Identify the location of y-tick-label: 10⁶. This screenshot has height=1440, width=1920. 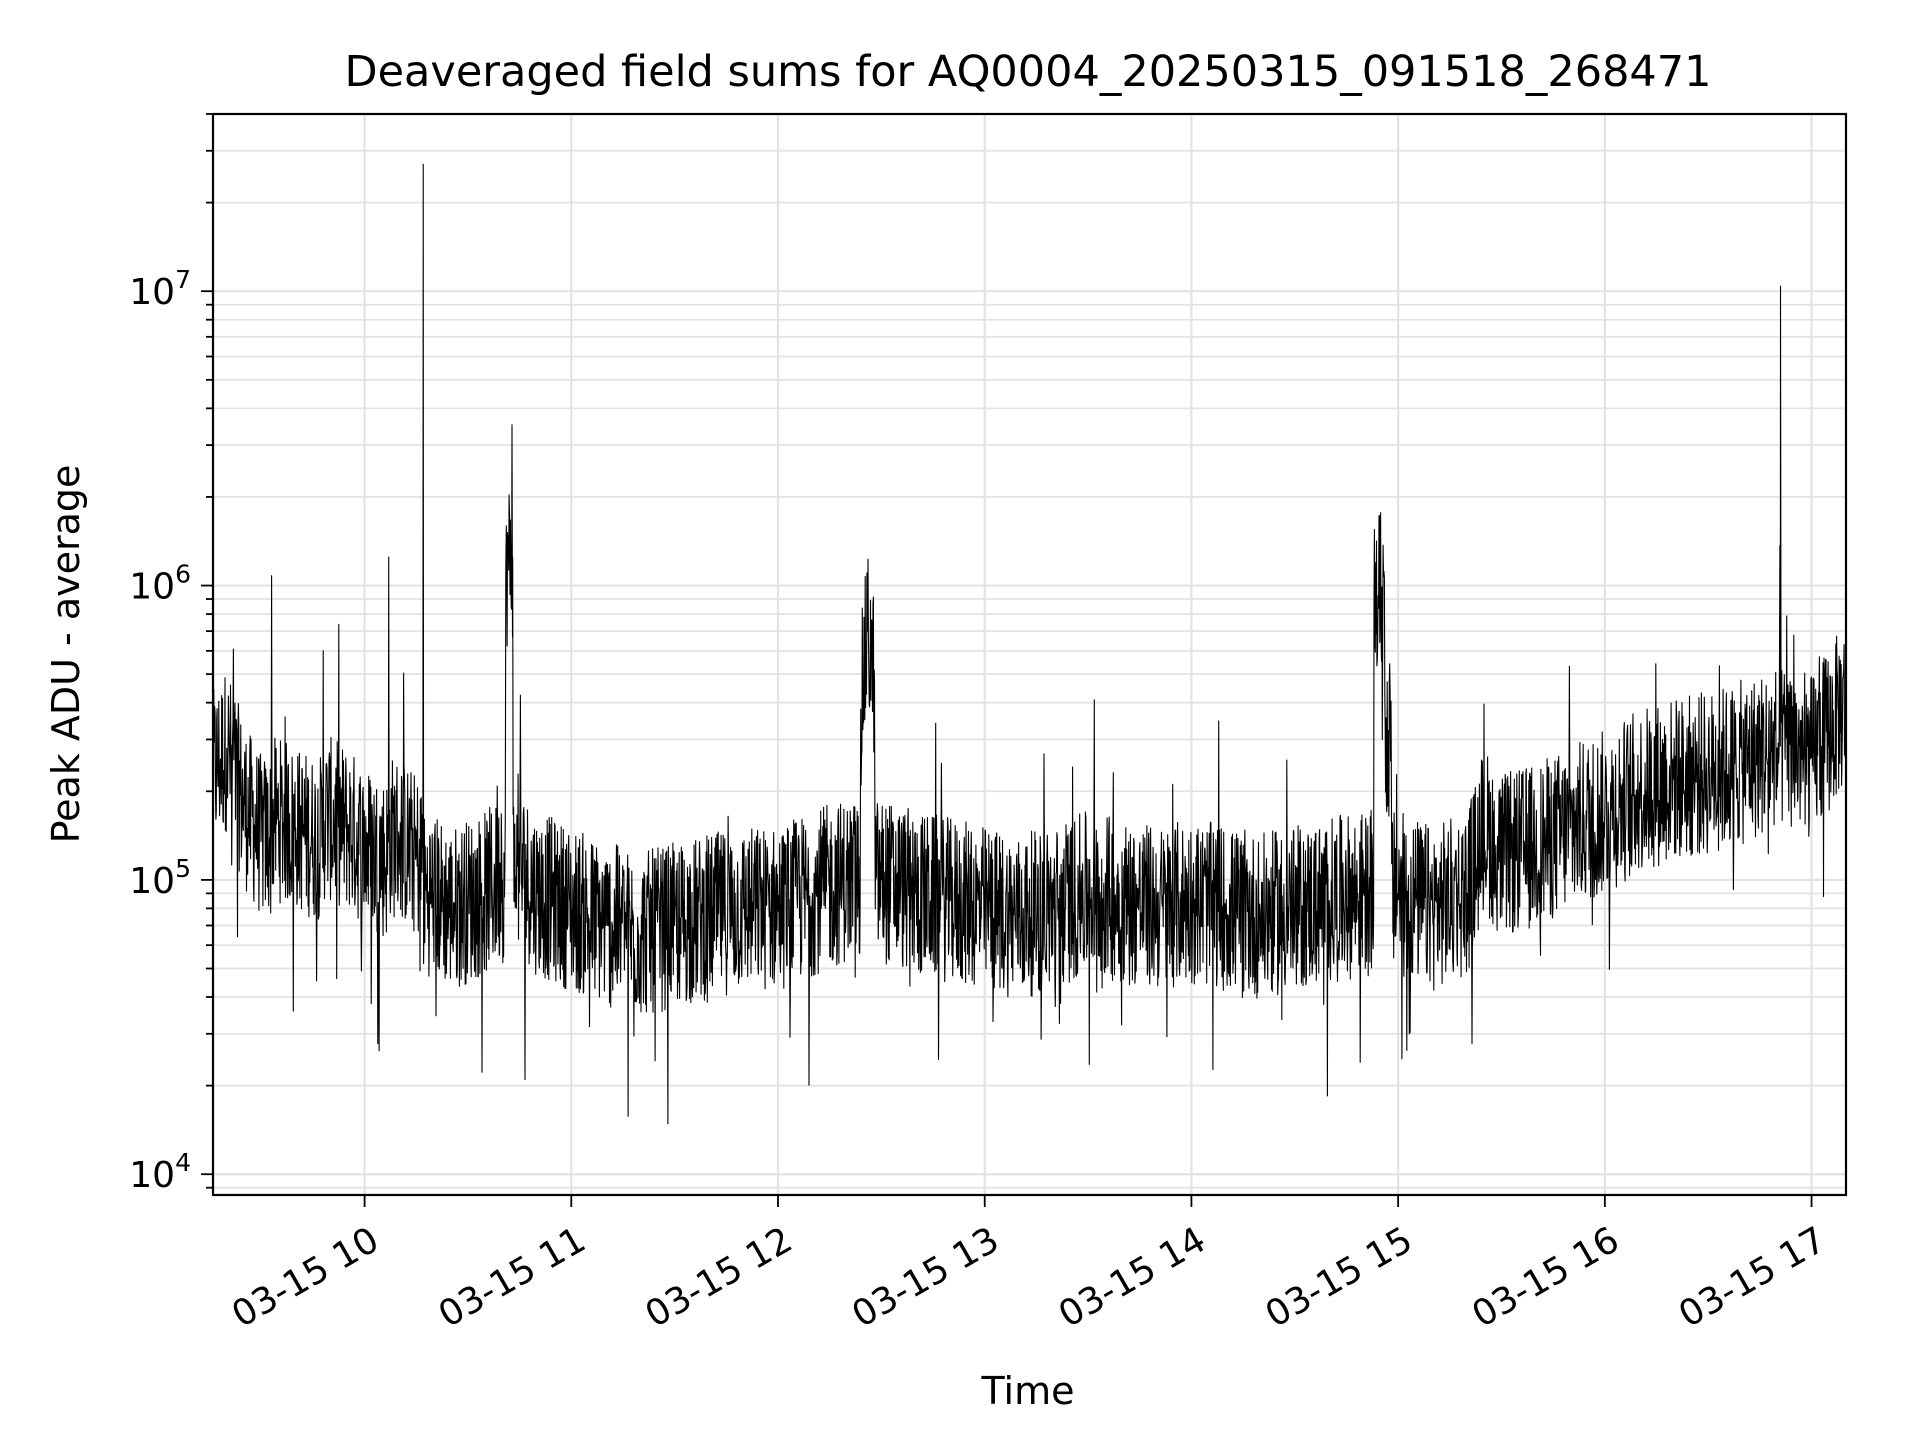
(160, 584).